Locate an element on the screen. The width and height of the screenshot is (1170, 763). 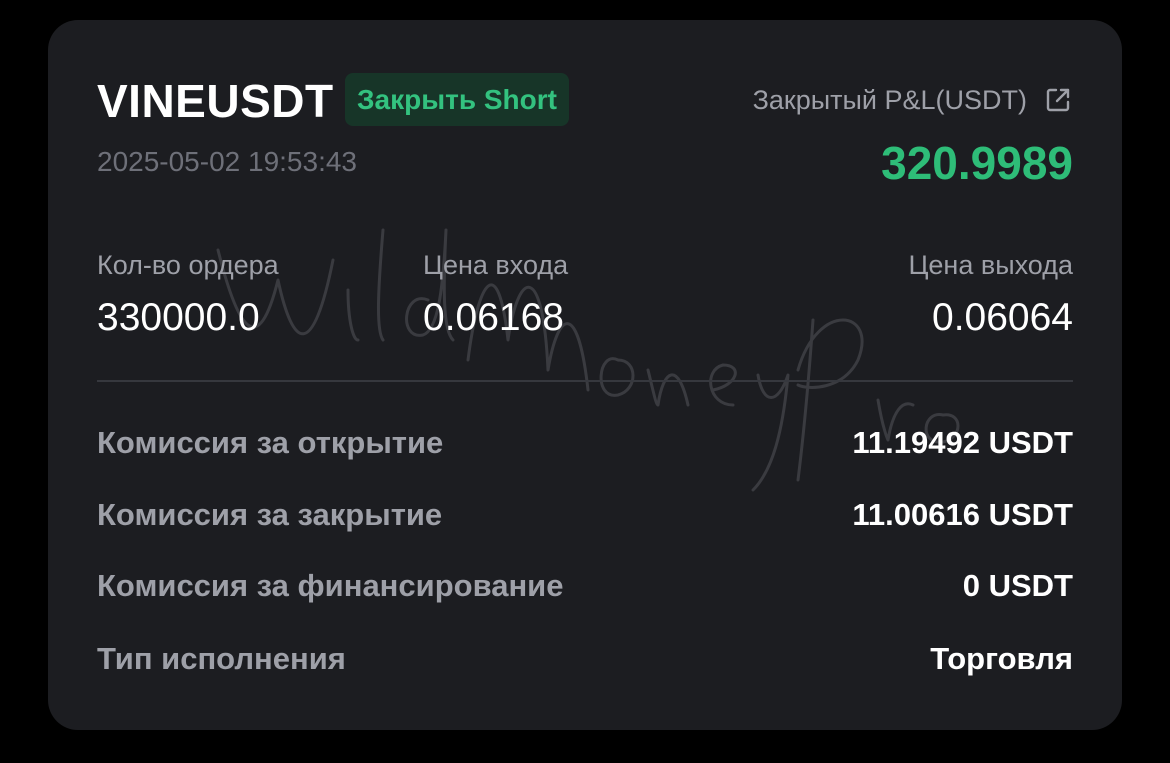
entry-price-value: 0.06168 is located at coordinates (493, 317).